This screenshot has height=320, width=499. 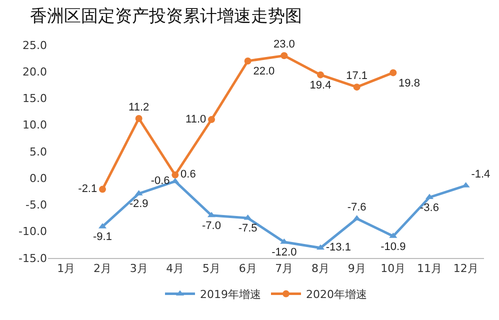 I want to click on legend-label: 2020年增速, so click(x=336, y=295).